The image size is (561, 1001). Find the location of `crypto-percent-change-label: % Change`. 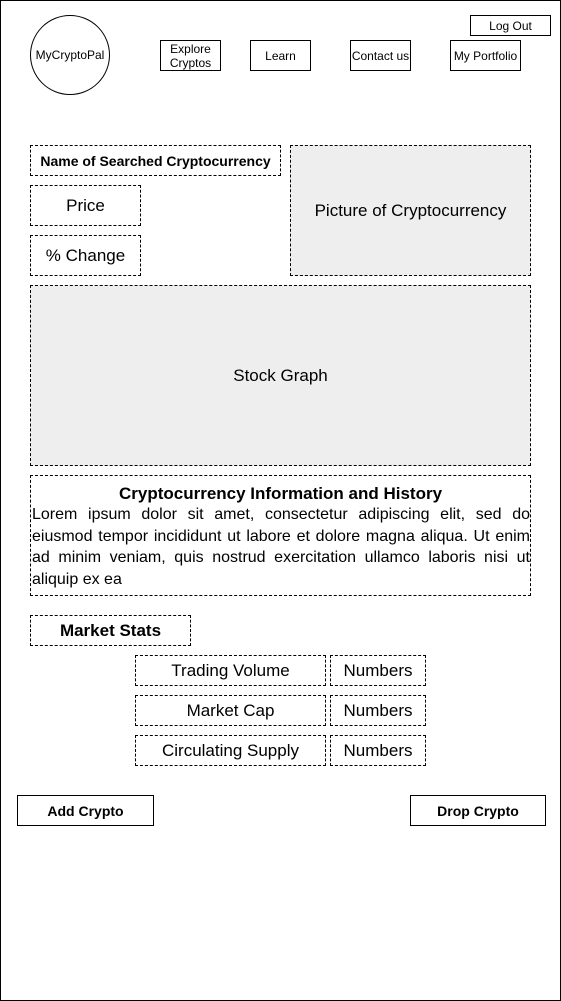

crypto-percent-change-label: % Change is located at coordinates (85, 255).